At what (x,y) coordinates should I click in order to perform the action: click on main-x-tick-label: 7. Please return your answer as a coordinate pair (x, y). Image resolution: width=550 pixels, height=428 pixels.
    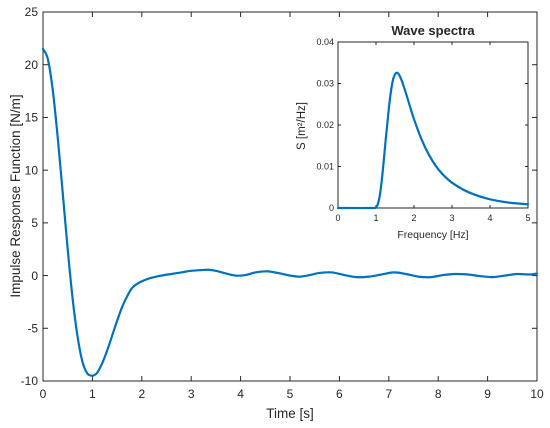
    Looking at the image, I should click on (388, 394).